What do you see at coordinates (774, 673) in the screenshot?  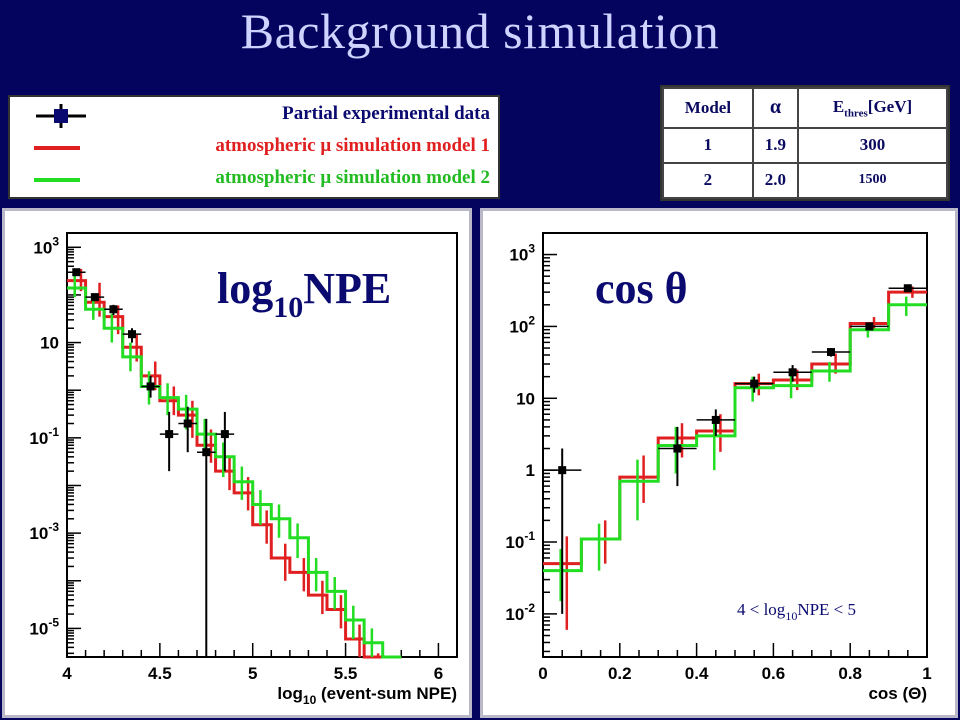 I see `x-tick-label: 0.6` at bounding box center [774, 673].